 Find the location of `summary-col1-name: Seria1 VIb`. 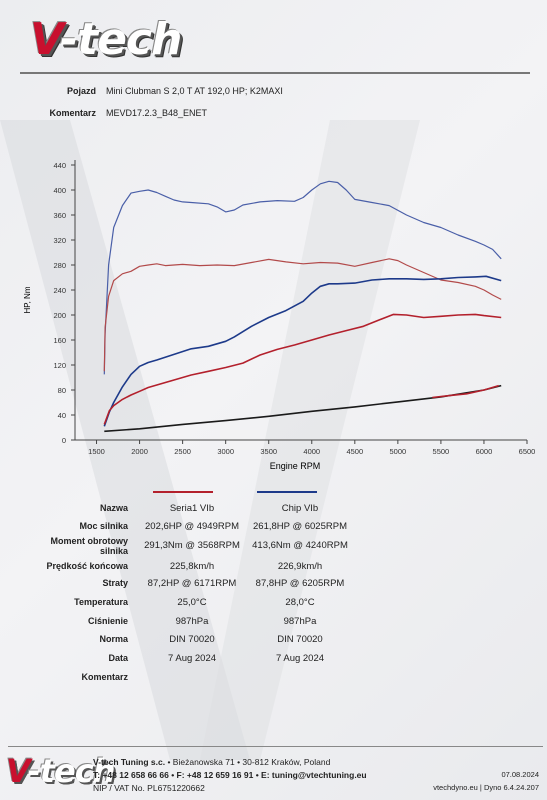

summary-col1-name: Seria1 VIb is located at coordinates (192, 508).